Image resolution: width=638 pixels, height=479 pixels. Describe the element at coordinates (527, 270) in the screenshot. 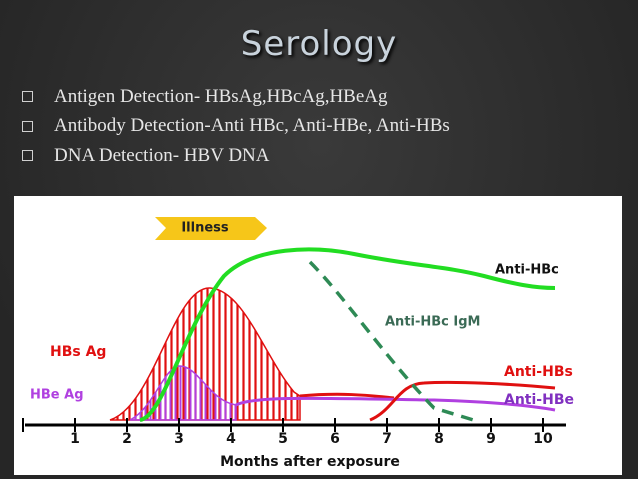

I see `curve-label: Anti-HBc` at that location.